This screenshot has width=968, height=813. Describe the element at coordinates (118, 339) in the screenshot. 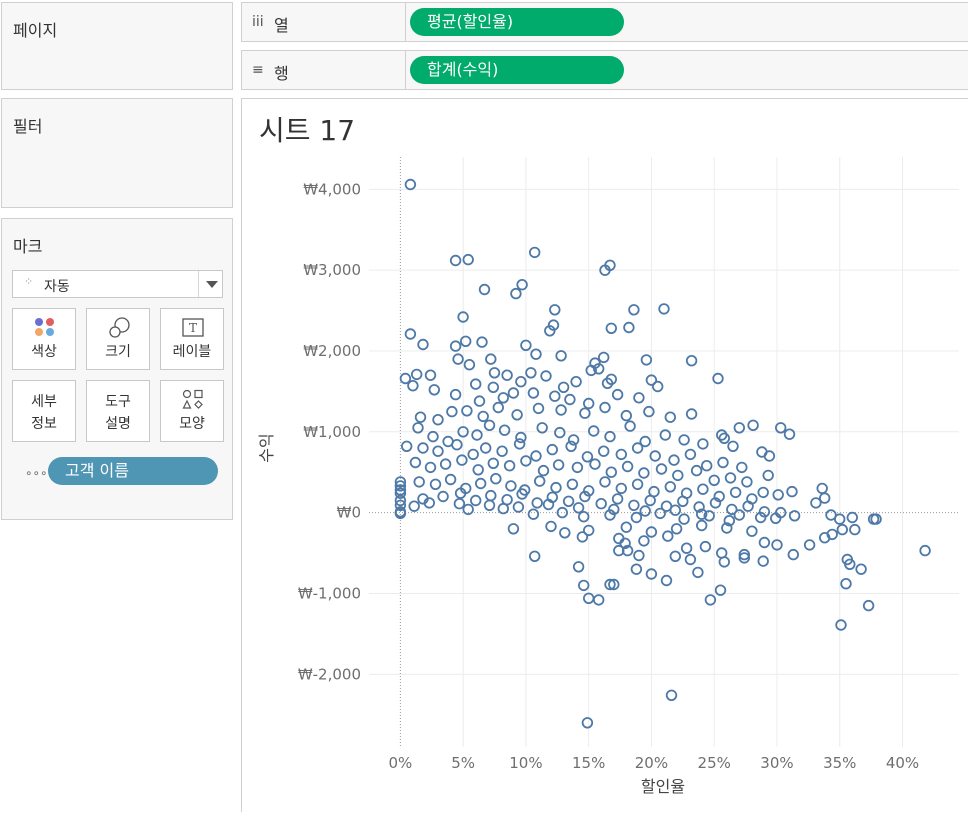

I see `size-button: 크기` at that location.